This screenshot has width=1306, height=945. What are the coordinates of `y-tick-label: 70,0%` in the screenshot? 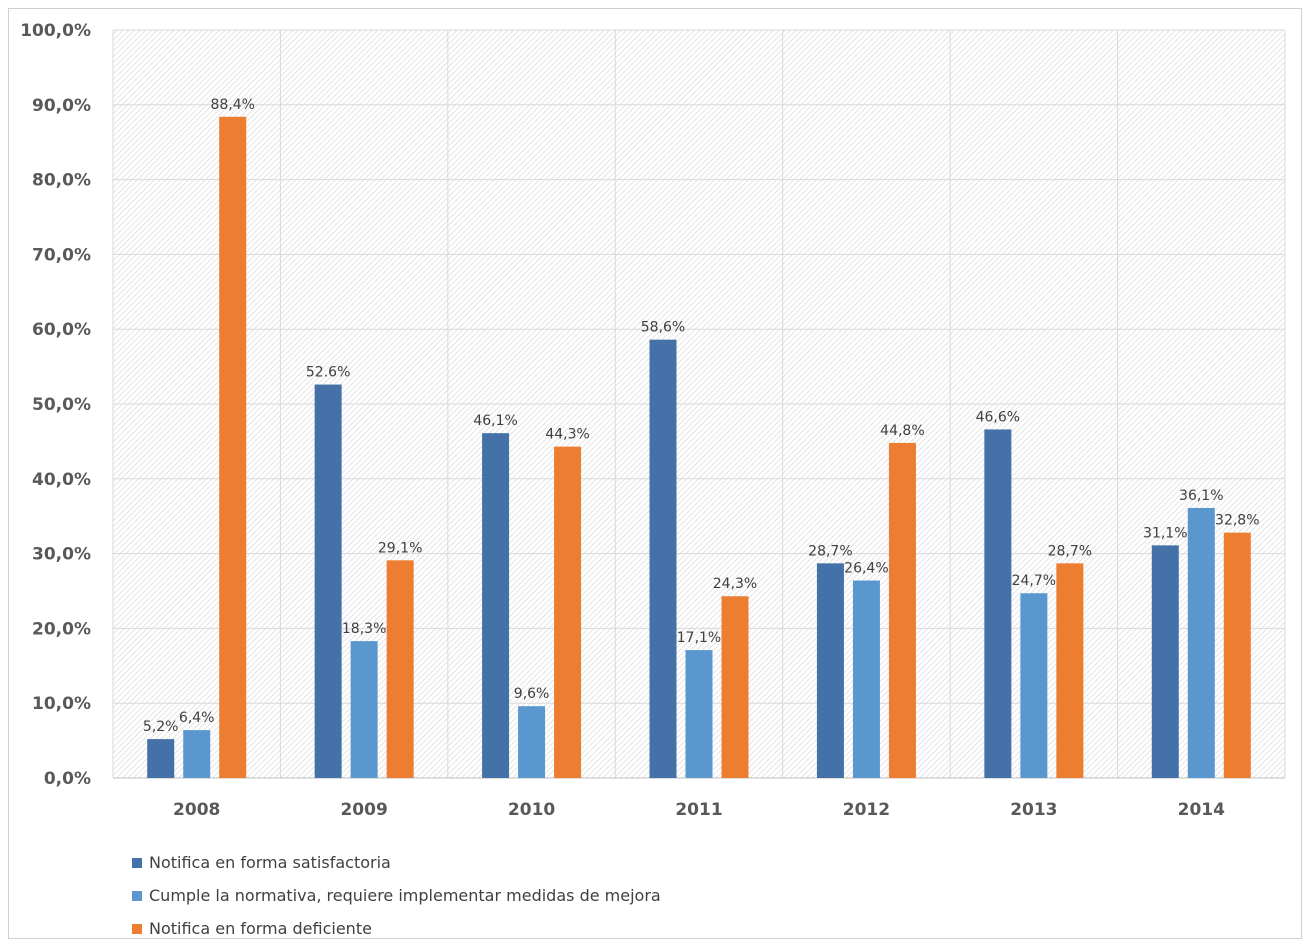 It's located at (61, 255).